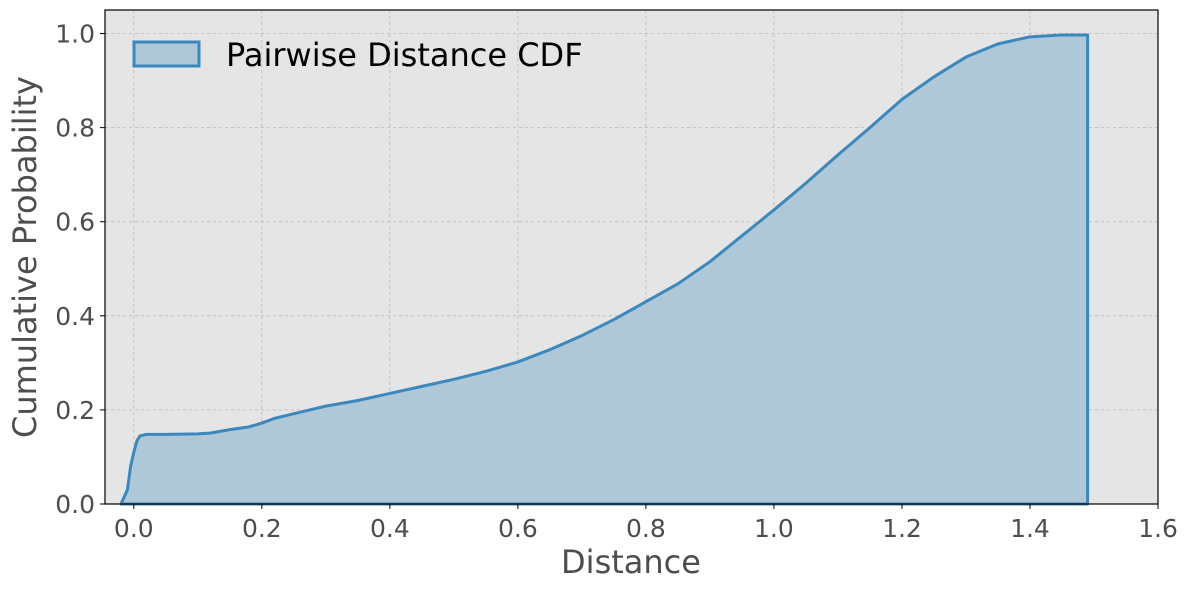 The image size is (1189, 590). What do you see at coordinates (134, 528) in the screenshot?
I see `x-tick-label: 0.0` at bounding box center [134, 528].